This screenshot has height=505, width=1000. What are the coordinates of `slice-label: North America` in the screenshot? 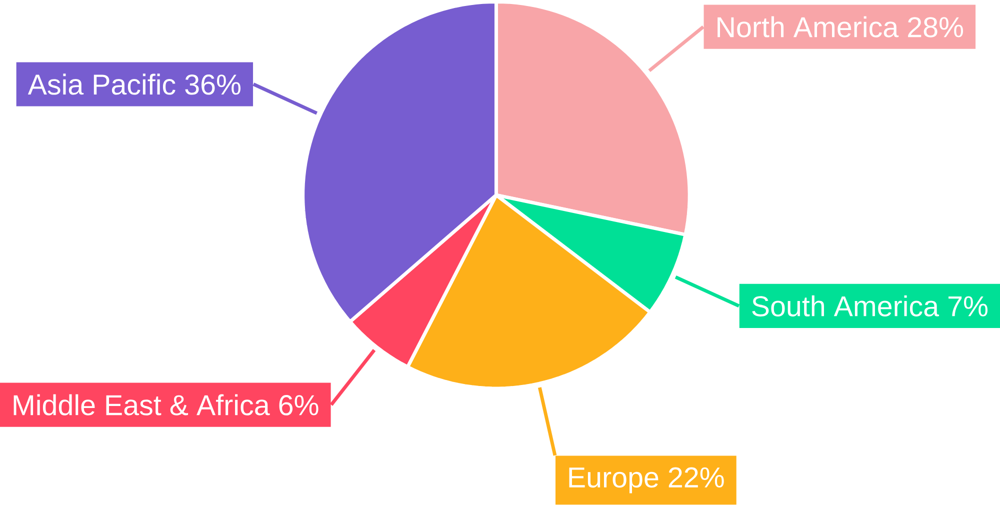 It's located at (808, 27).